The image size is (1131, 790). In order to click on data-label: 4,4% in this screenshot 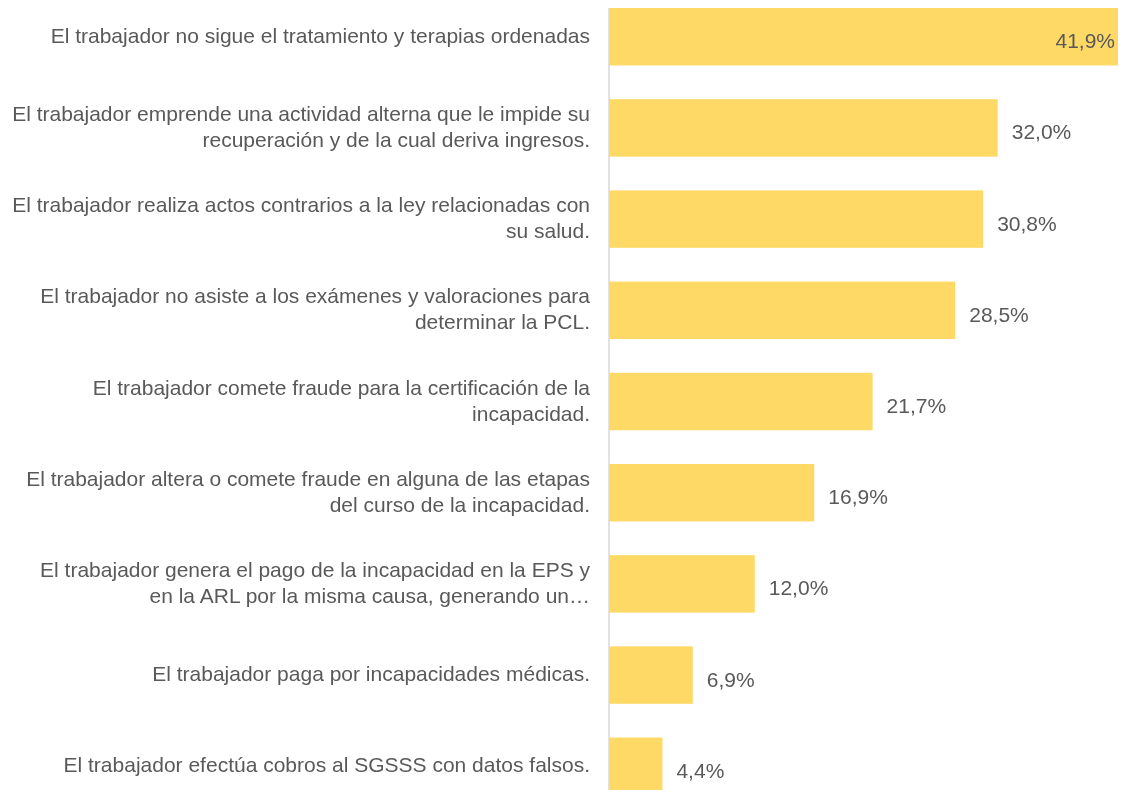, I will do `click(700, 770)`.